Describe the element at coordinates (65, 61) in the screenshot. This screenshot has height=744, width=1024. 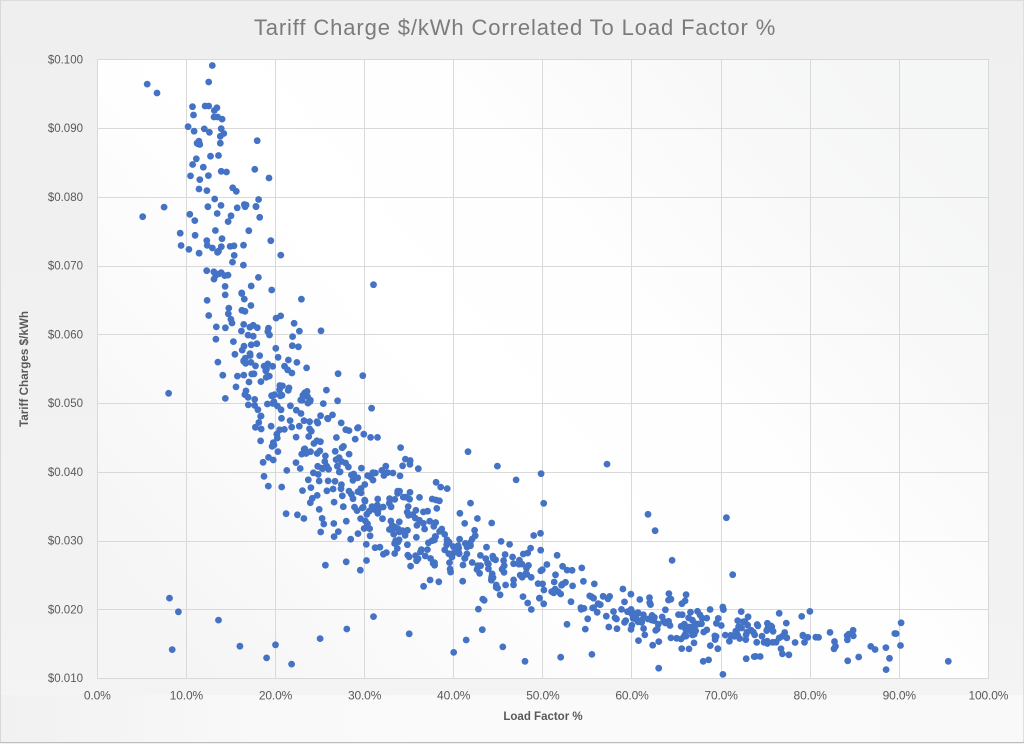
I see `svg-text: $0.100` at that location.